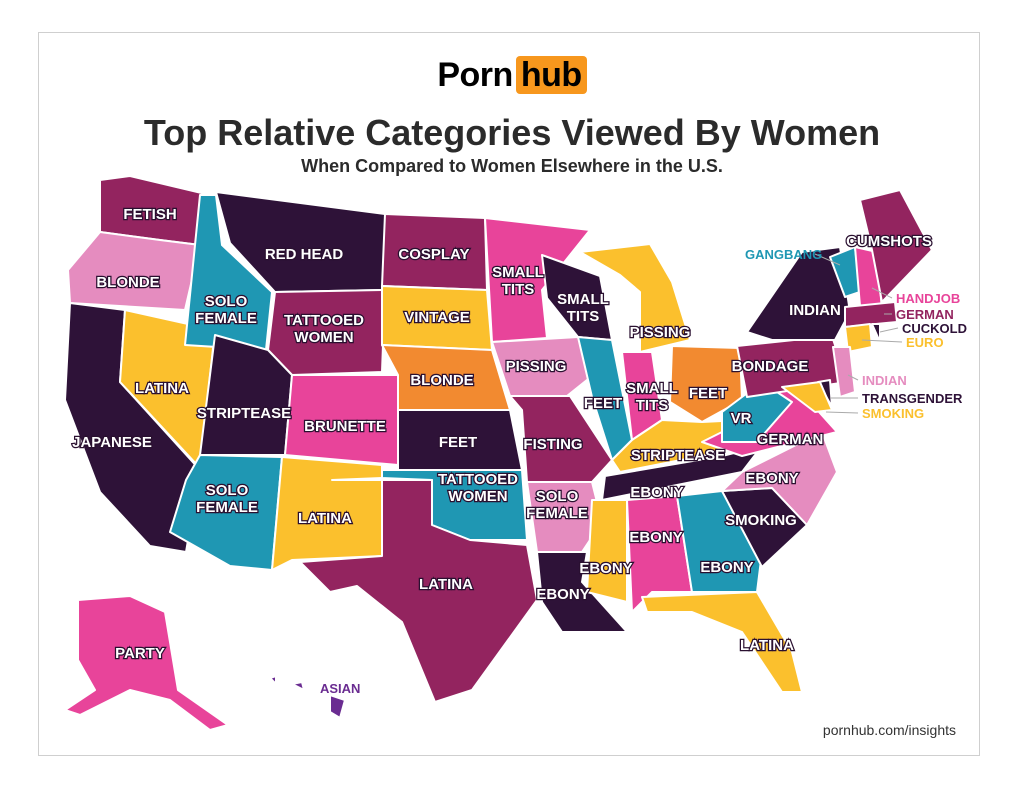 The height and width of the screenshot is (794, 1024). I want to click on region-label: BRUNETTE, so click(345, 426).